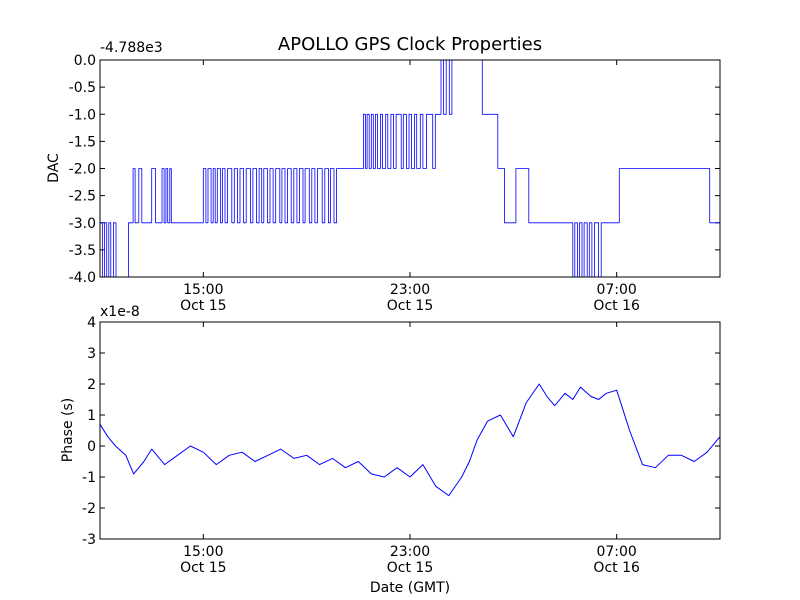  What do you see at coordinates (89, 540) in the screenshot?
I see `phase-ytick-label: -3` at bounding box center [89, 540].